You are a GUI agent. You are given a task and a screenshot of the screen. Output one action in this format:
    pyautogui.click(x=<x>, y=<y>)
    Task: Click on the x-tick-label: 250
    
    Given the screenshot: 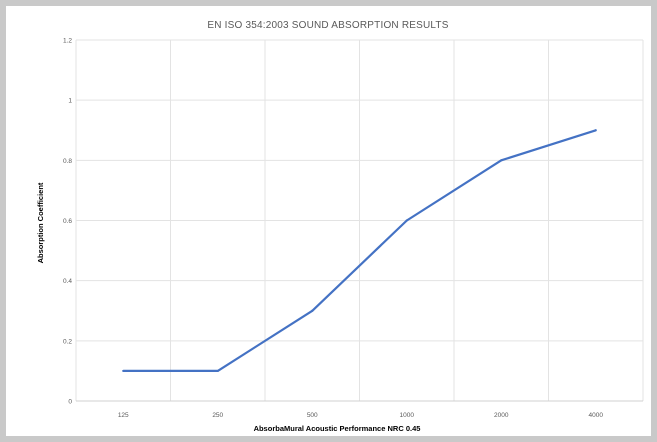 What is the action you would take?
    pyautogui.click(x=217, y=415)
    